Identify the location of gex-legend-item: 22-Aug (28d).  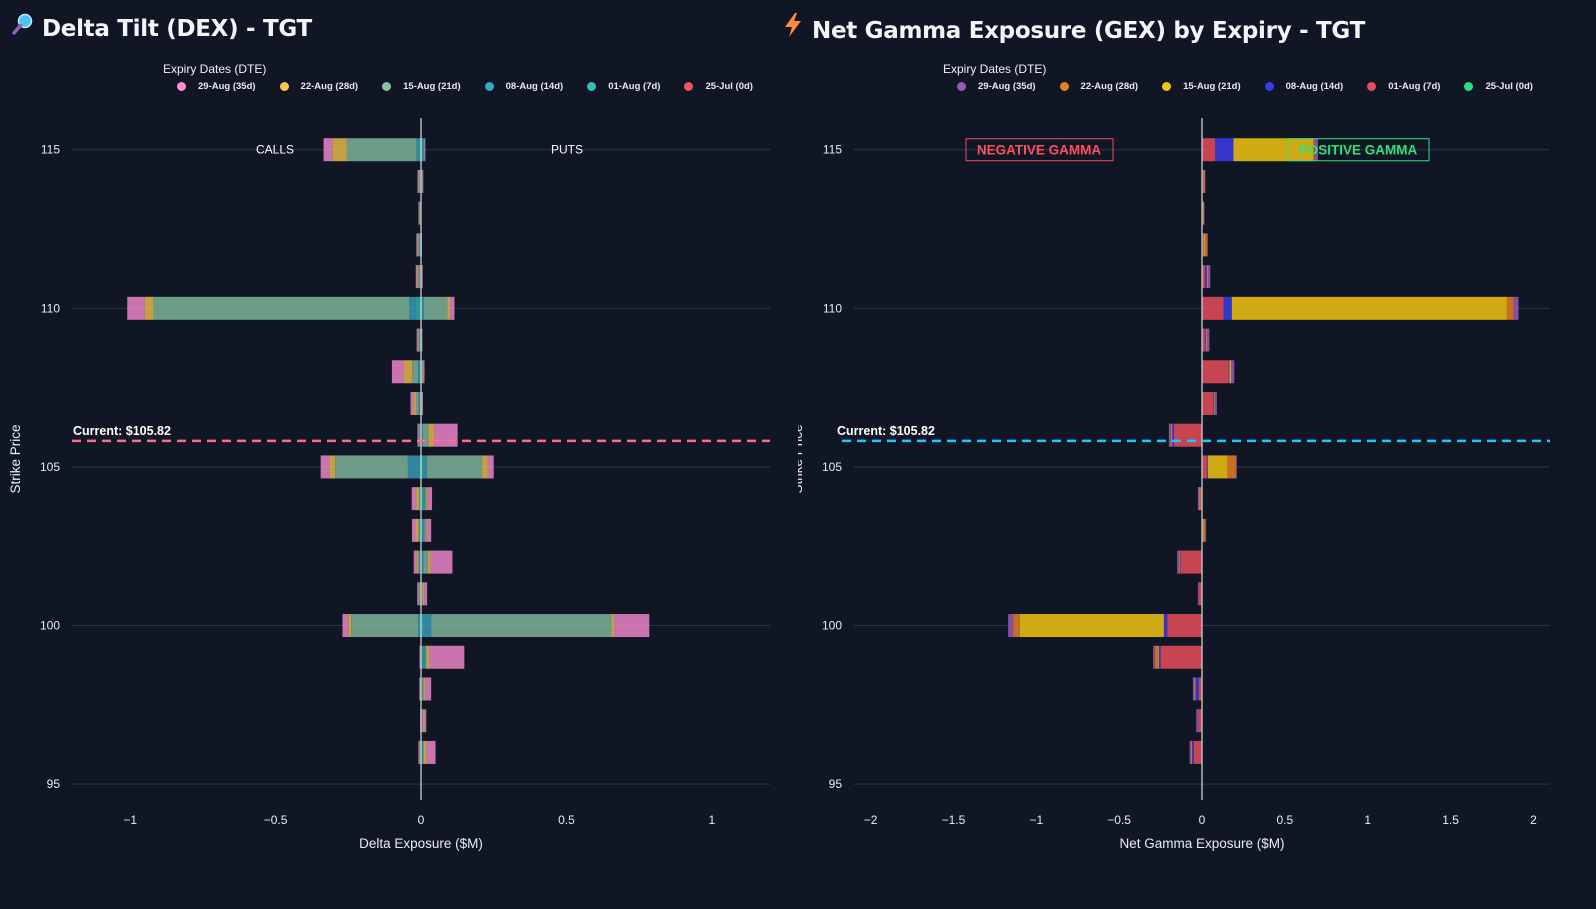
(1098, 86).